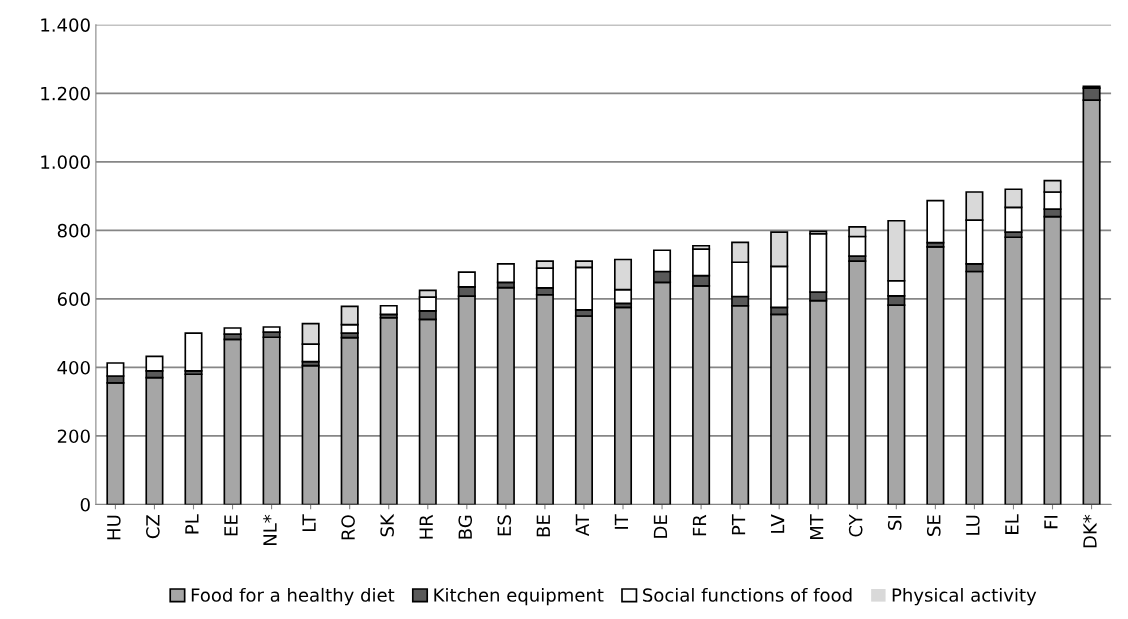 The image size is (1128, 619). What do you see at coordinates (309, 523) in the screenshot?
I see `x-tick-label: LT` at bounding box center [309, 523].